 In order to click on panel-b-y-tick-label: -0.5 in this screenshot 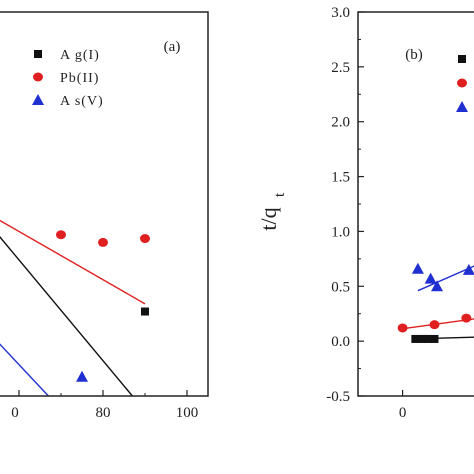, I will do `click(338, 397)`.